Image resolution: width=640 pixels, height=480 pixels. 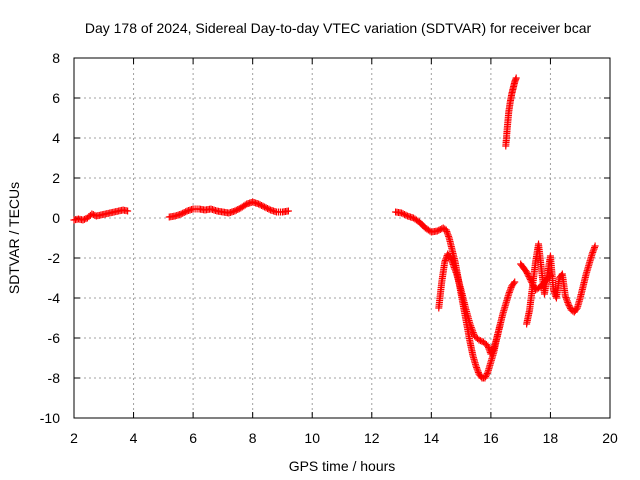 I want to click on y-tick-label: -10, so click(x=50, y=418).